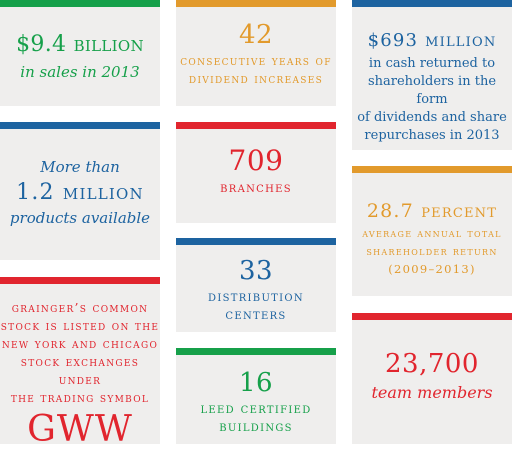 The height and width of the screenshot is (450, 512). What do you see at coordinates (256, 35) in the screenshot?
I see `dividend-value: 42` at bounding box center [256, 35].